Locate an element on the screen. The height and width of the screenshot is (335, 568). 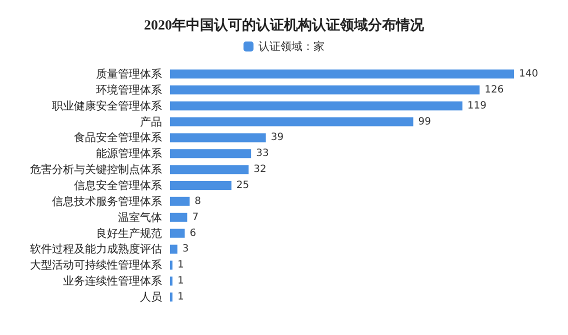
y-tick-label: 食品安全管理体系 is located at coordinates (118, 137).